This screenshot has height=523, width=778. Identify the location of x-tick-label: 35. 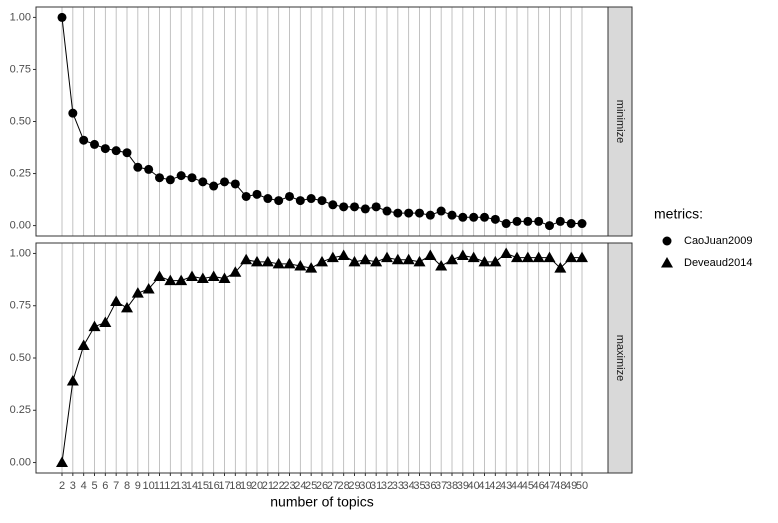
(419, 486).